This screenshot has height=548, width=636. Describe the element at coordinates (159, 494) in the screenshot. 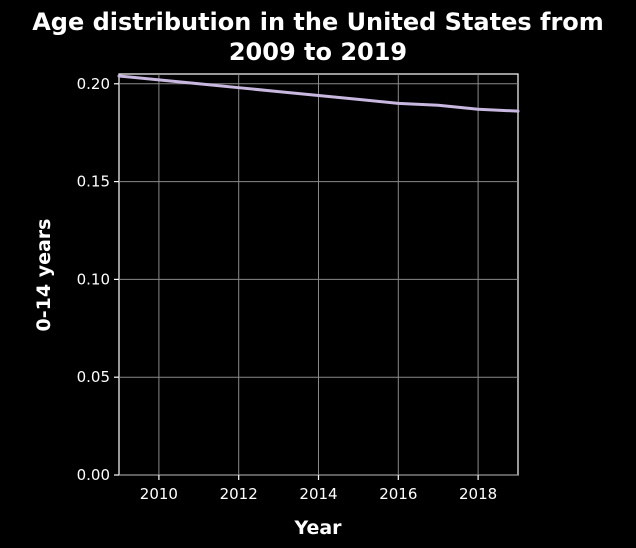

I see `x-tick-label: 2010` at that location.